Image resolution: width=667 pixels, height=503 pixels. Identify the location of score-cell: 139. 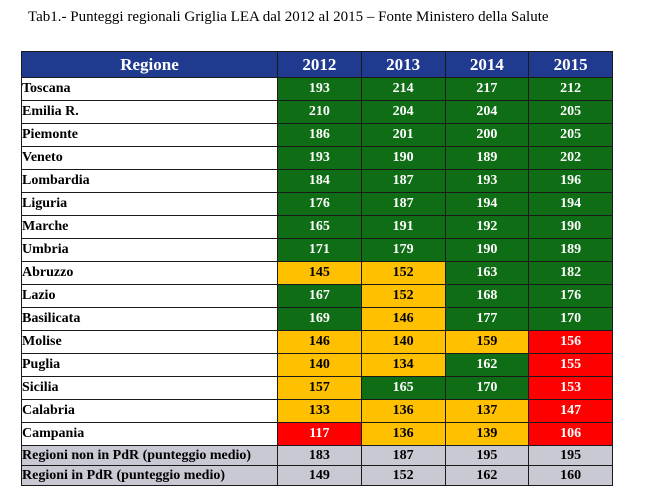
(487, 434).